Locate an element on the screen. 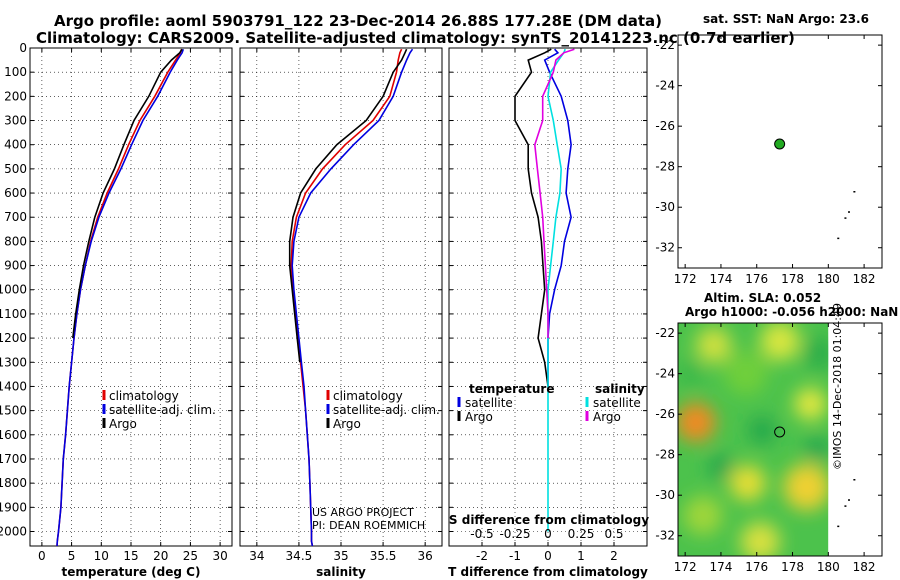 The height and width of the screenshot is (580, 900). y-tick-label: 100 is located at coordinates (15, 72).